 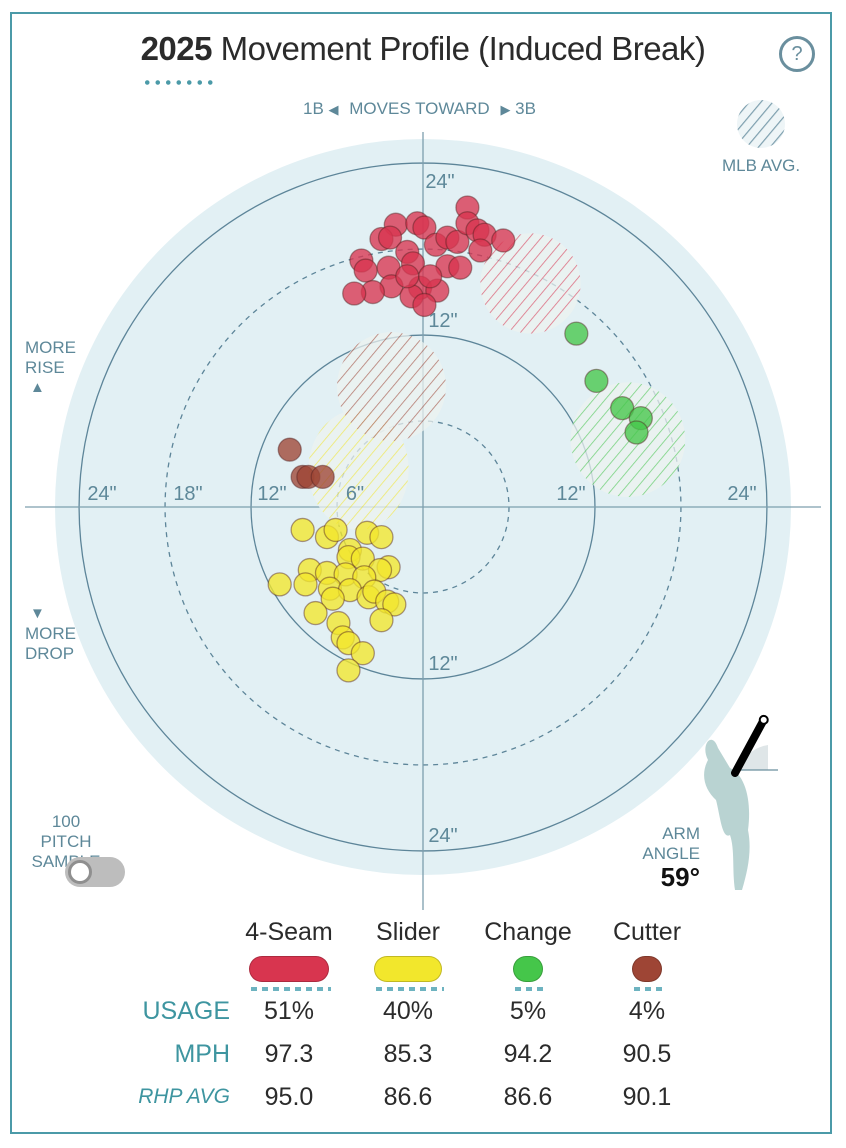 What do you see at coordinates (463, 48) in the screenshot?
I see `title-text: Movement Profile (Induced Break)` at bounding box center [463, 48].